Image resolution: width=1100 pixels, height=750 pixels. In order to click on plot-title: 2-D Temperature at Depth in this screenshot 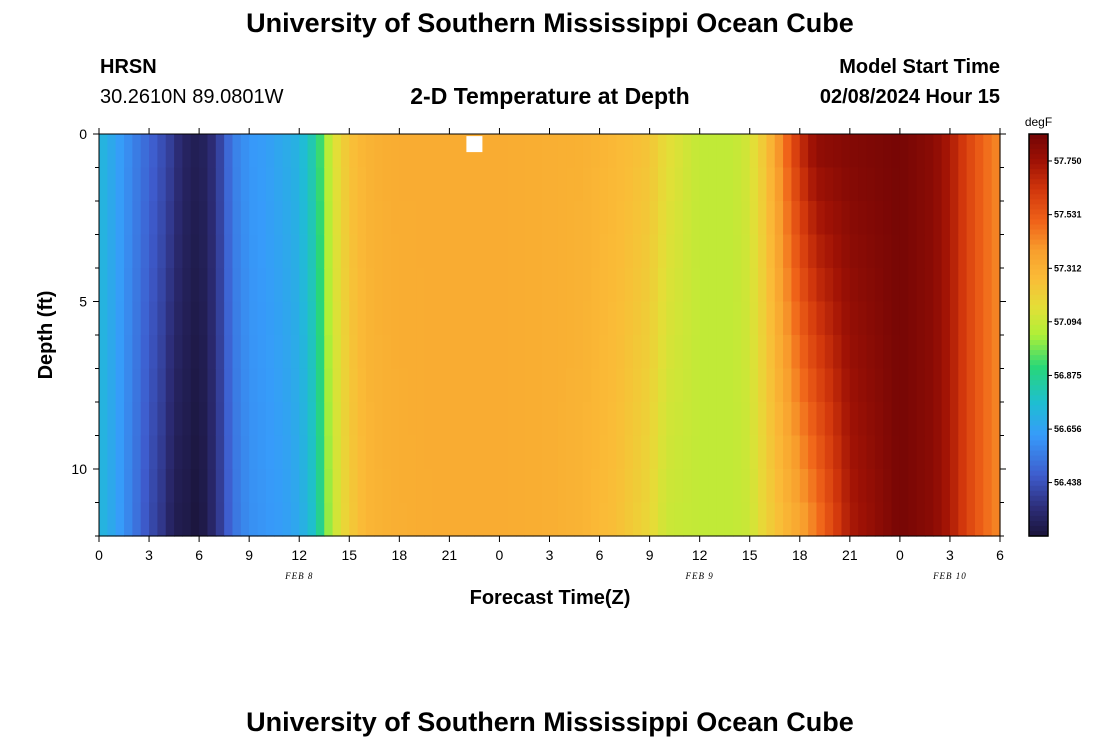, I will do `click(550, 96)`.